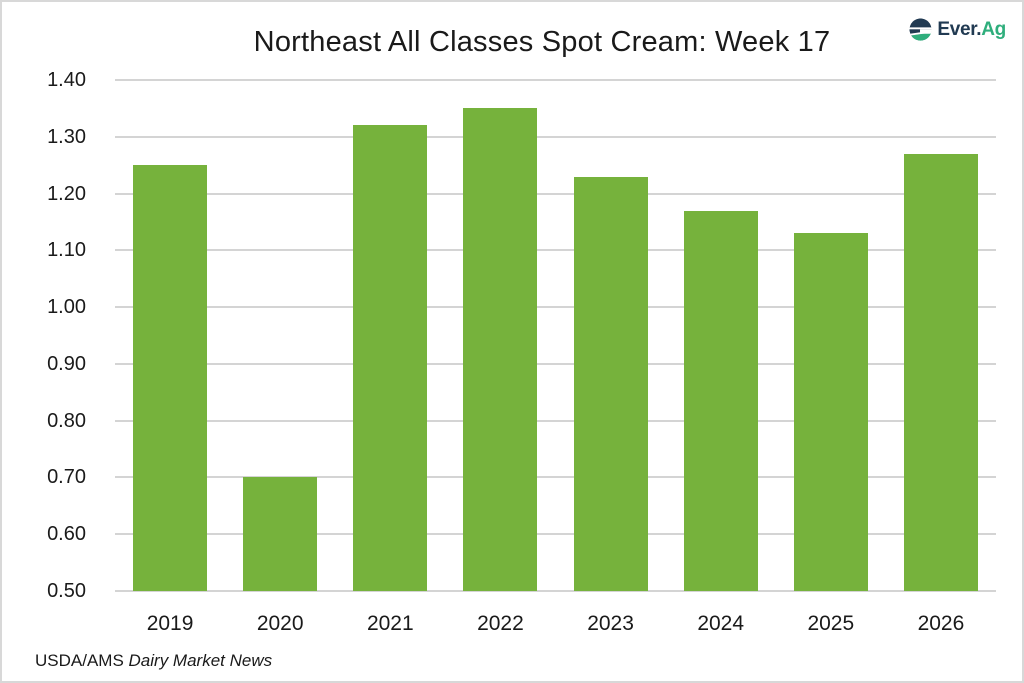 The width and height of the screenshot is (1024, 683). Describe the element at coordinates (940, 372) in the screenshot. I see `bar-2026` at that location.